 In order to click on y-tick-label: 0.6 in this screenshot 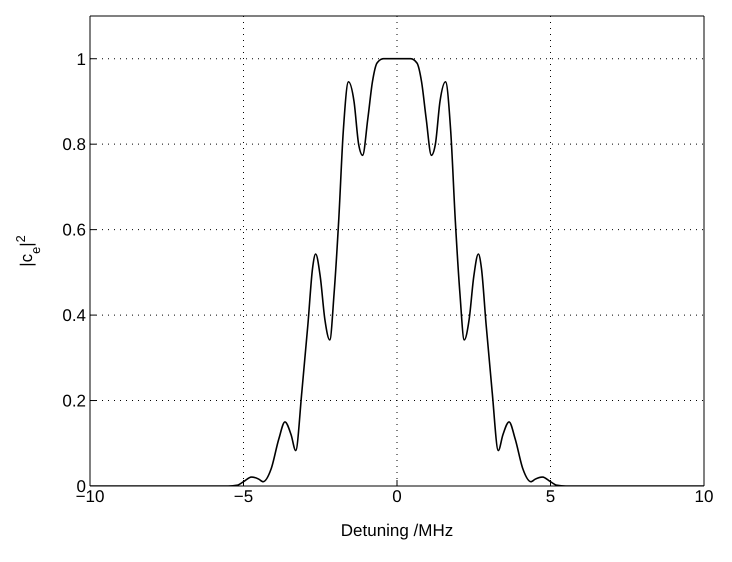, I will do `click(74, 230)`.